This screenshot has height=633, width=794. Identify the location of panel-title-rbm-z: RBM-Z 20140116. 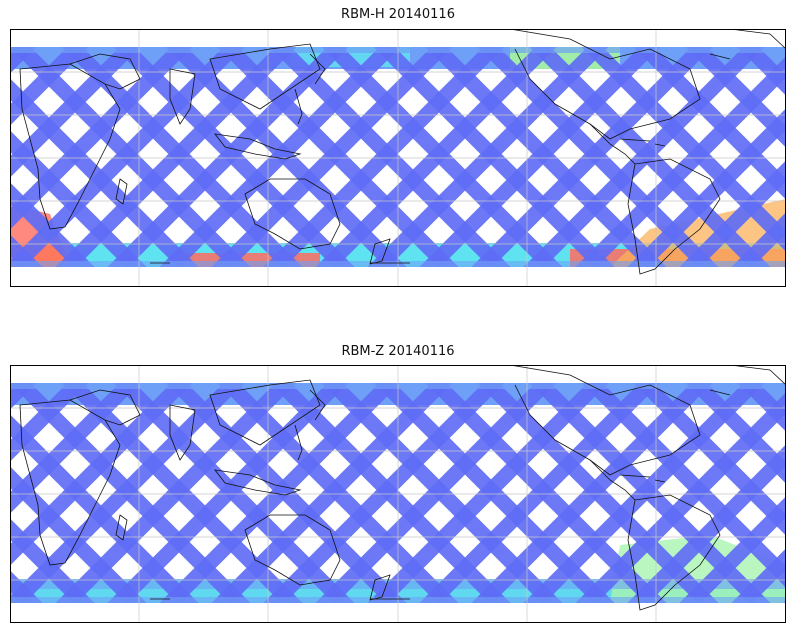
(398, 351).